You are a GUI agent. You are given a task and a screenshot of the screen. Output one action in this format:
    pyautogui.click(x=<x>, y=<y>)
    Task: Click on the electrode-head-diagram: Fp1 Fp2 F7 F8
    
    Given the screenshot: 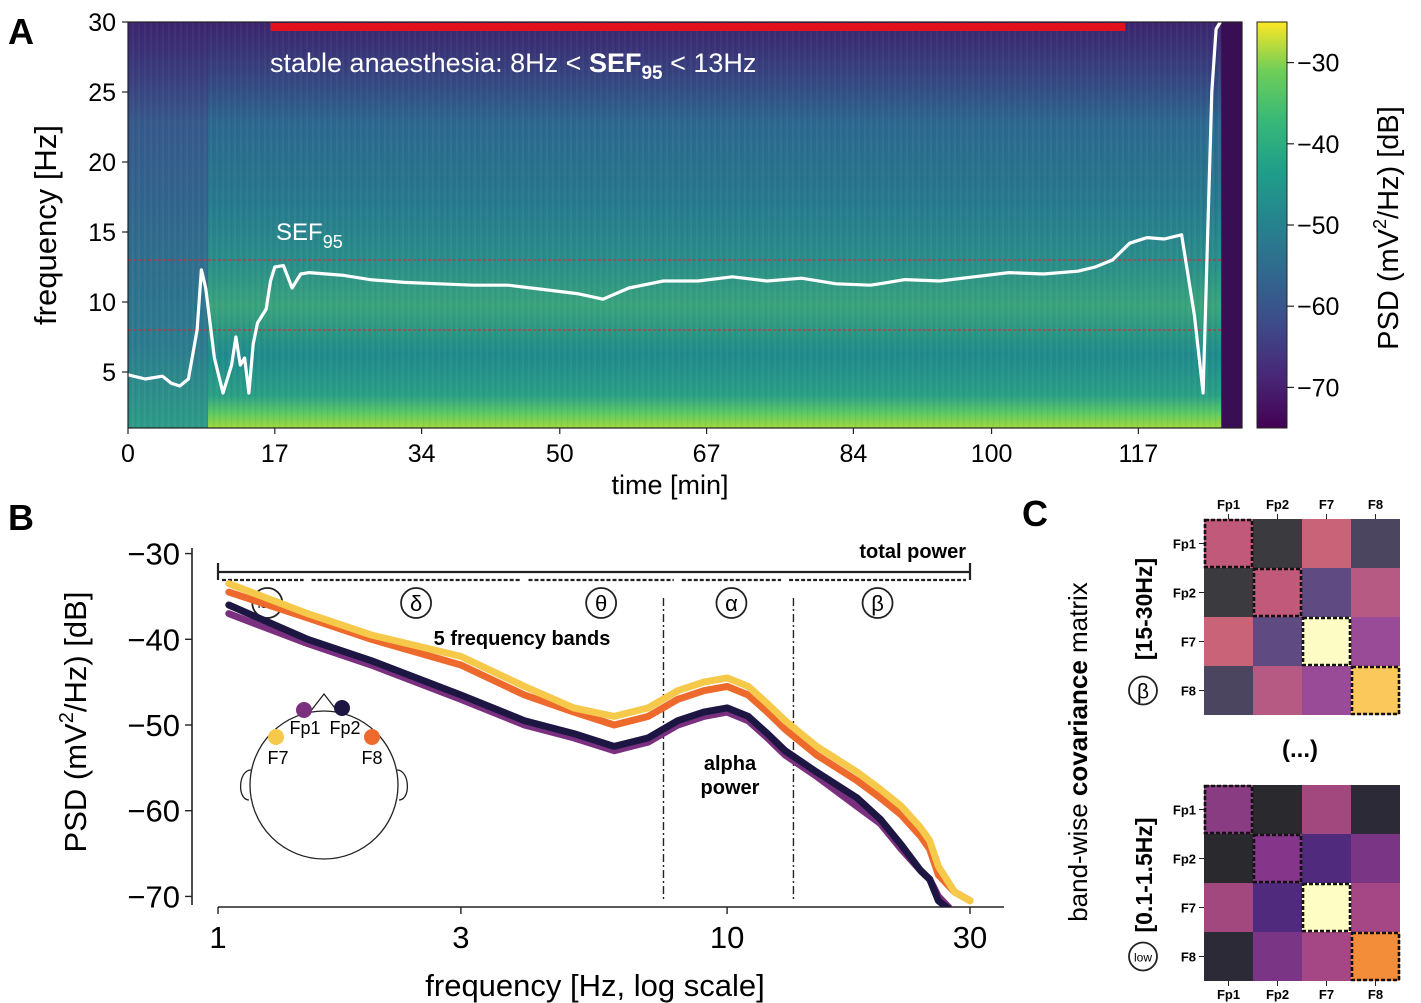 What is the action you would take?
    pyautogui.click(x=324, y=776)
    